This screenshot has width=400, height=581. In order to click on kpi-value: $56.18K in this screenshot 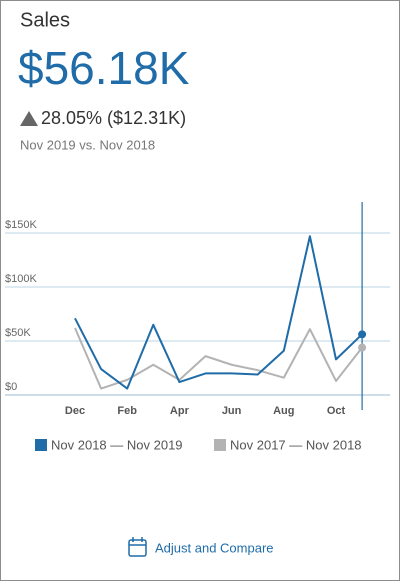, I will do `click(104, 68)`.